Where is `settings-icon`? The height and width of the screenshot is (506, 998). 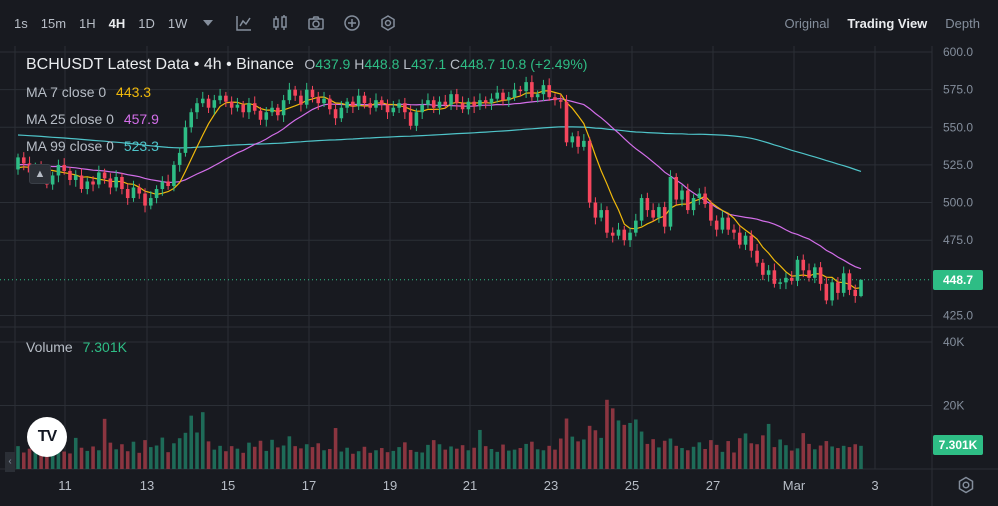
settings-icon is located at coordinates (388, 23).